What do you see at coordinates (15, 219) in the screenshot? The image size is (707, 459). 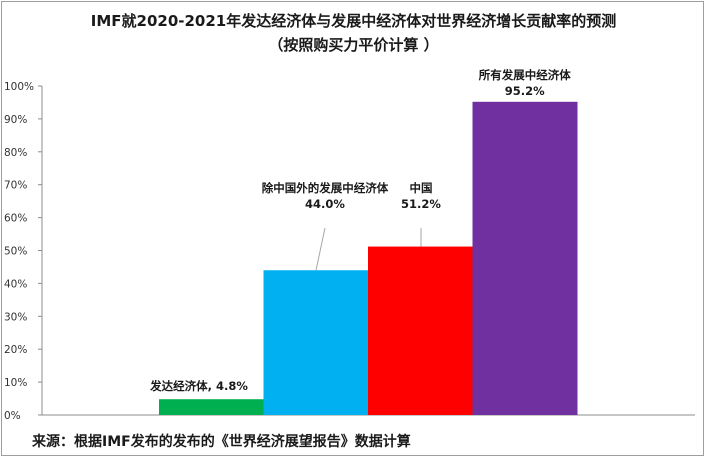 I see `y-tick-label: 60%` at bounding box center [15, 219].